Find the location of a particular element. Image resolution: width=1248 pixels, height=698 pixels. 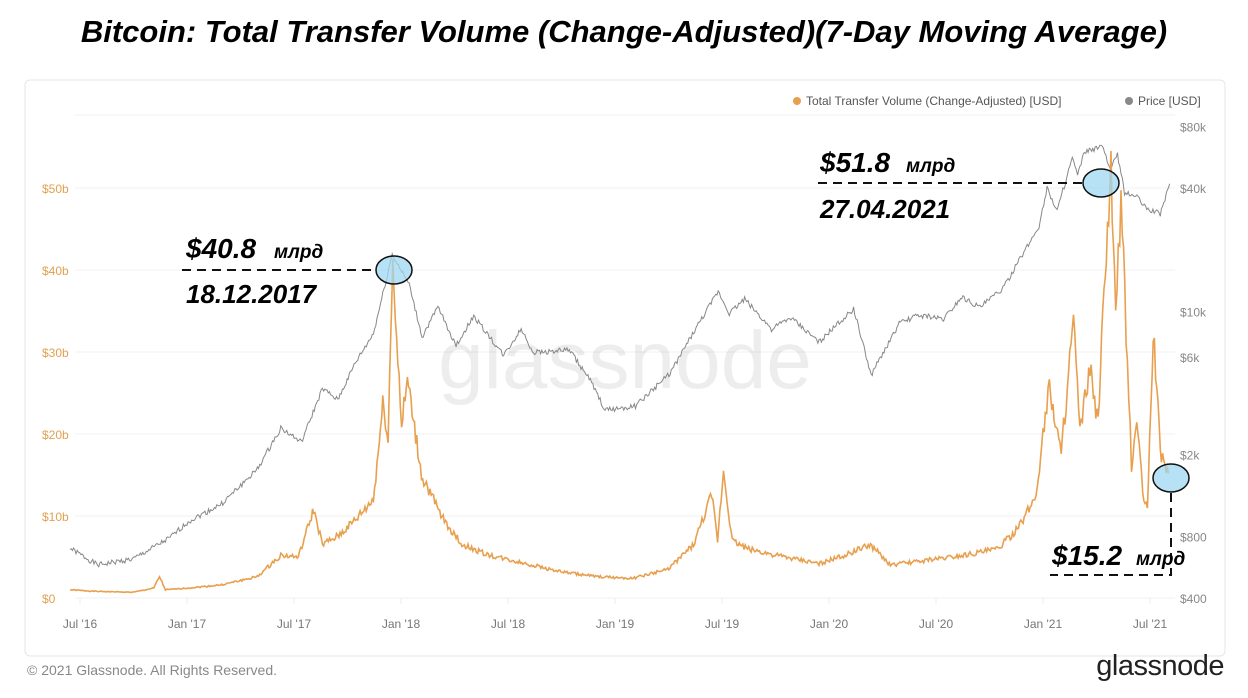

annotation-2021-date: 27.04.2021 is located at coordinates (884, 209).